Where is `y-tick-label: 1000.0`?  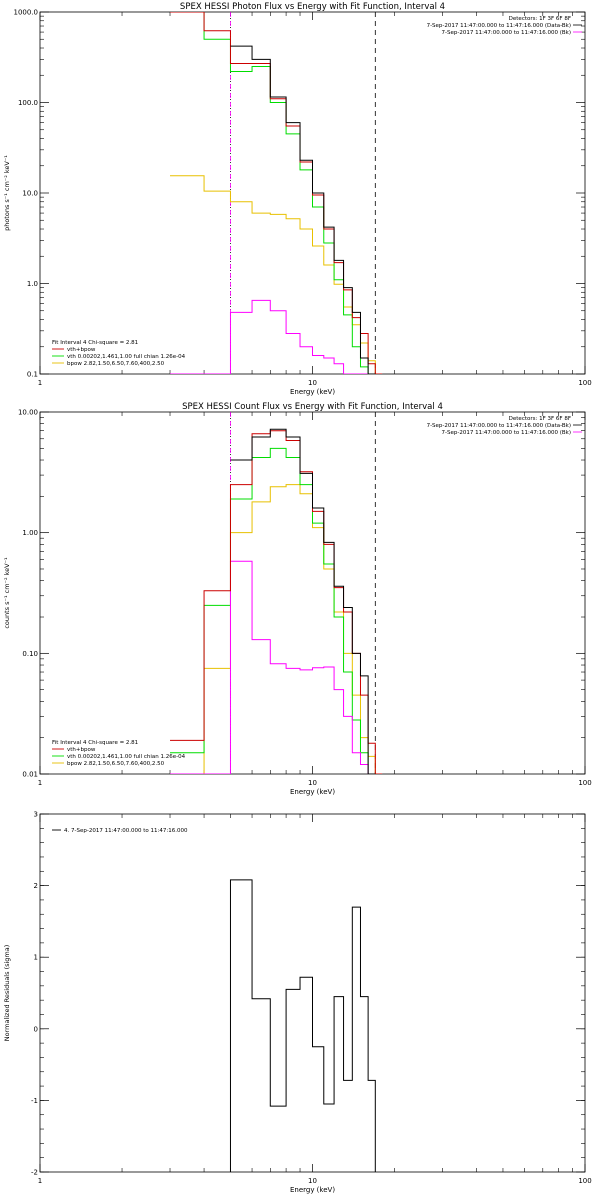
y-tick-label: 1000.0 is located at coordinates (26, 13).